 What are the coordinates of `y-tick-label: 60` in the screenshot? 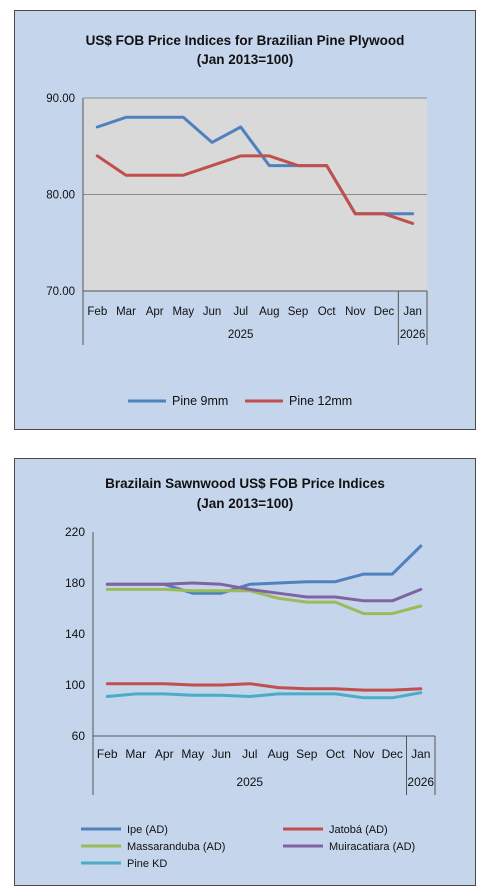 It's located at (79, 736).